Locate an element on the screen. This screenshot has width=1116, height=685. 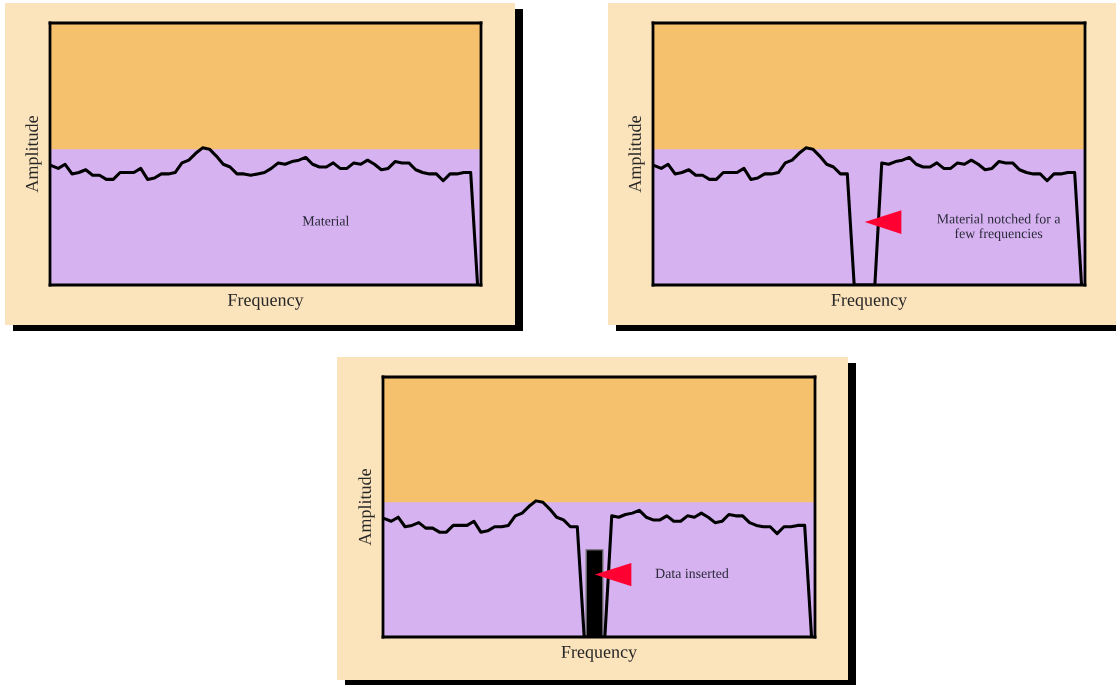
annotation: Material is located at coordinates (326, 220).